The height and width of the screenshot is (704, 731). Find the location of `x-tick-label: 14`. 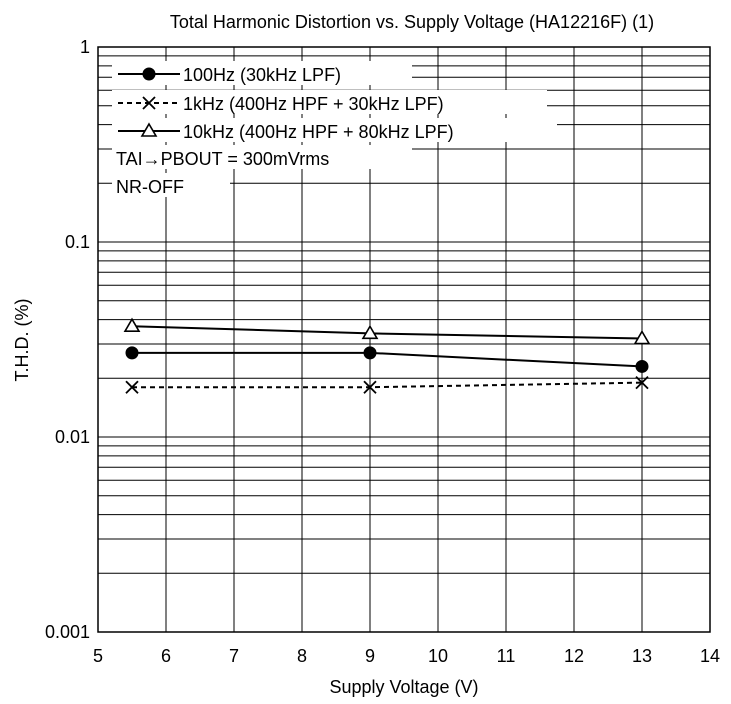

x-tick-label: 14 is located at coordinates (710, 656).